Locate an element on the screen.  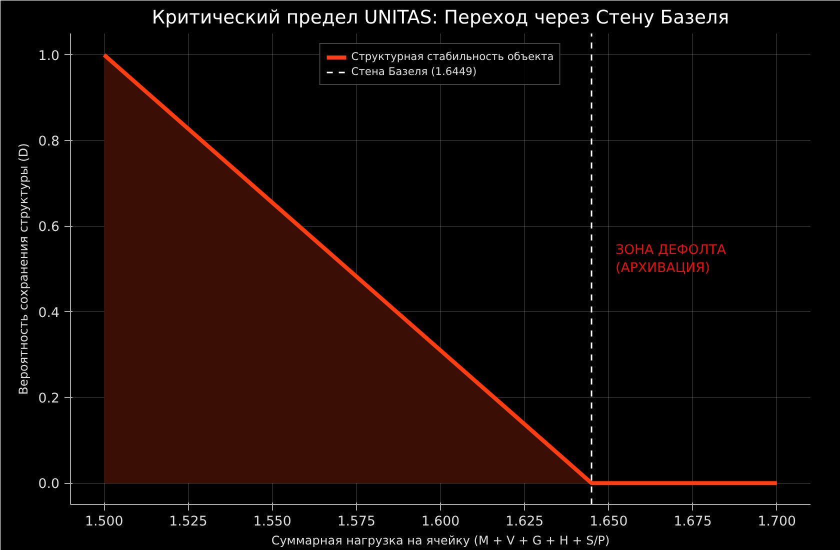
x-tick-label: 1.600 is located at coordinates (440, 522).